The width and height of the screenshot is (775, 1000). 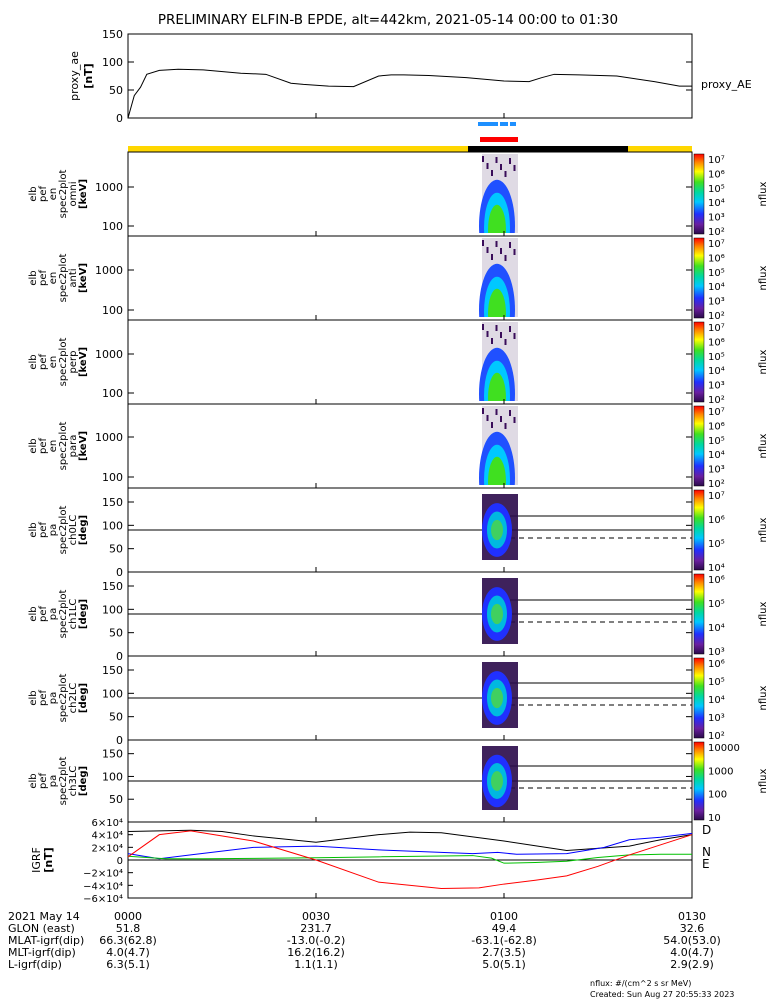 I want to click on xaxis-row-value: 4.0(4.7), so click(x=128, y=952).